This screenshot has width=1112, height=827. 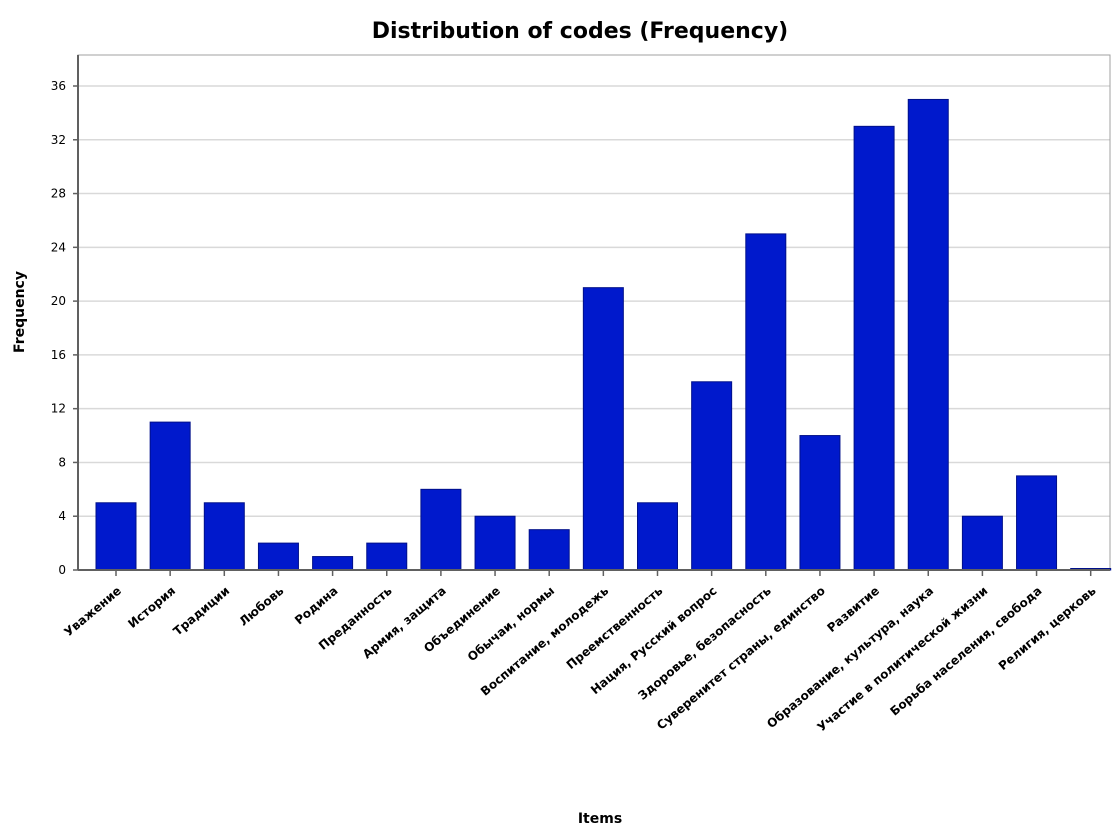 I want to click on y-tick-label: 4, so click(x=62, y=516).